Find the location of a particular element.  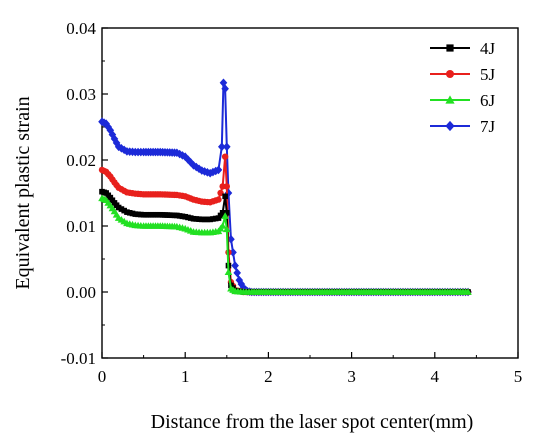

legend-label: 5J is located at coordinates (488, 74).